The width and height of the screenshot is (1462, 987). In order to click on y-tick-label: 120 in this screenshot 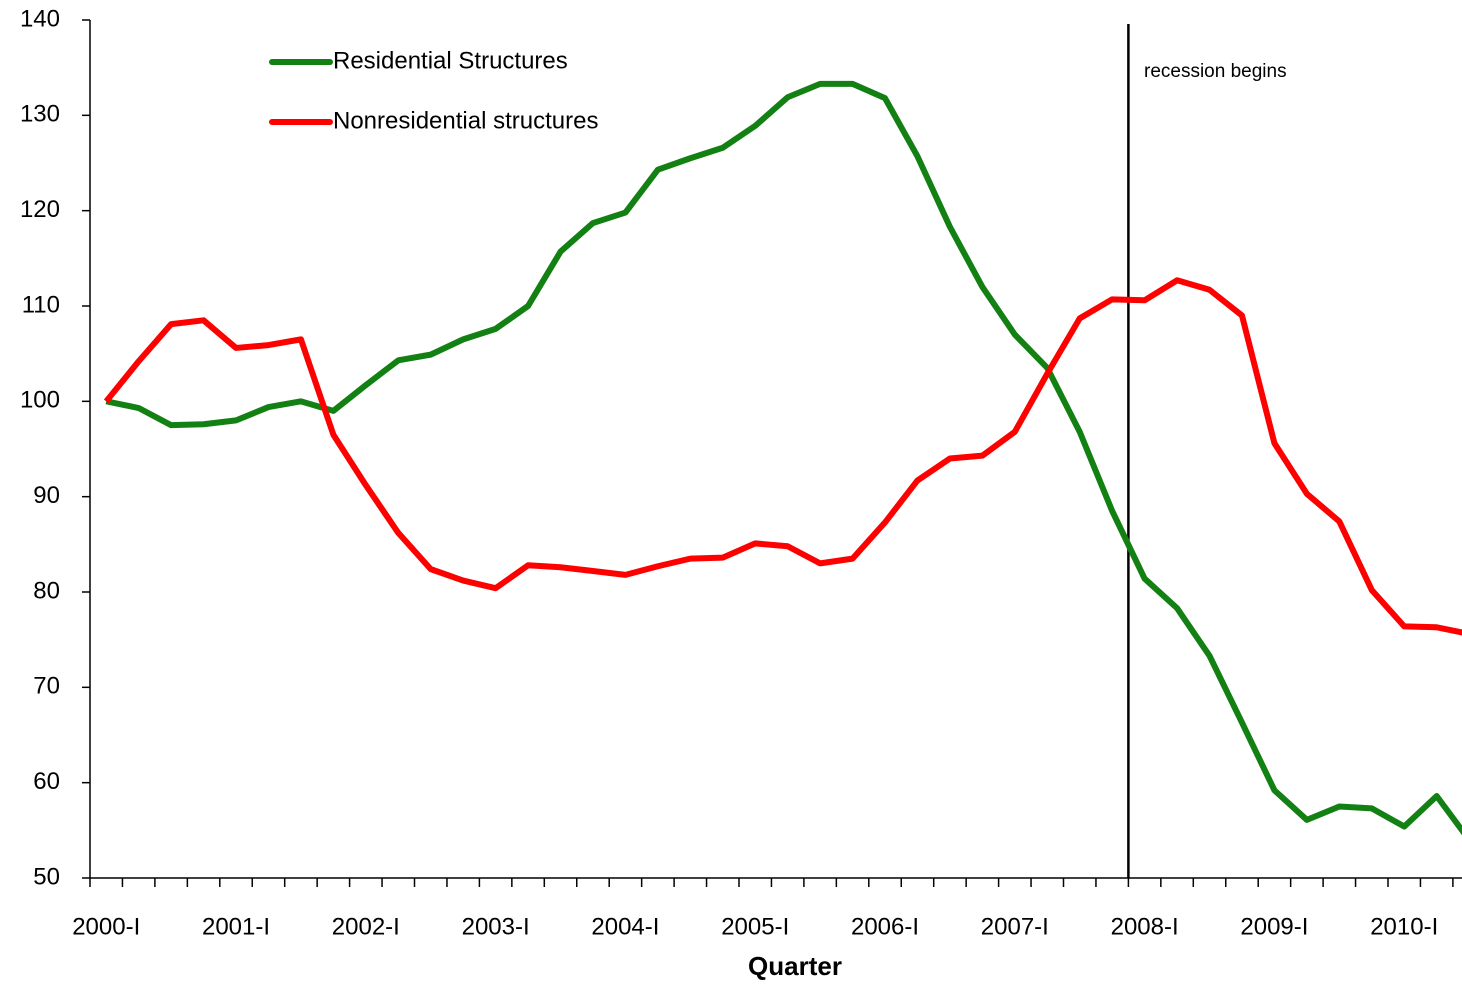, I will do `click(40, 209)`.